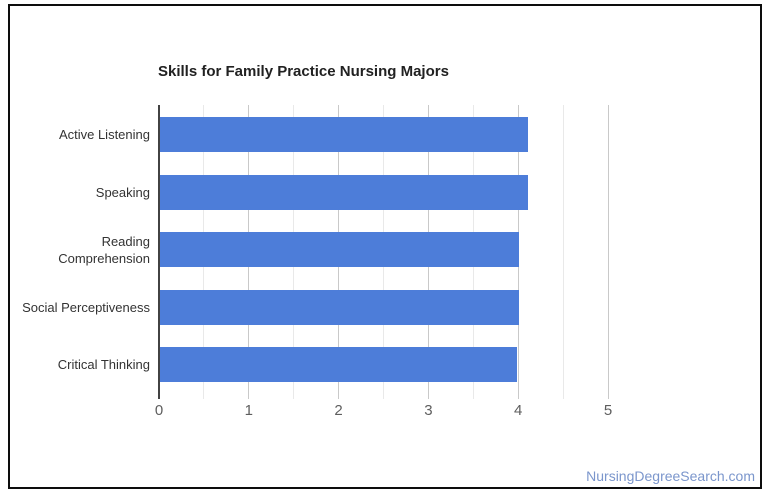  What do you see at coordinates (122, 192) in the screenshot?
I see `category-label-speaking: Speaking` at bounding box center [122, 192].